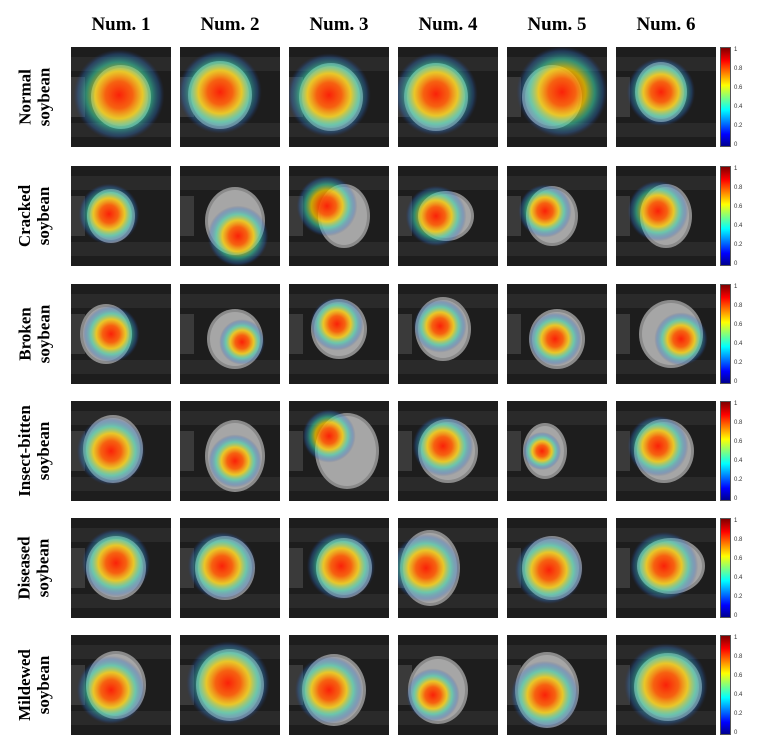 The image size is (758, 751). What do you see at coordinates (339, 24) in the screenshot?
I see `column-header-3: Num. 3` at bounding box center [339, 24].